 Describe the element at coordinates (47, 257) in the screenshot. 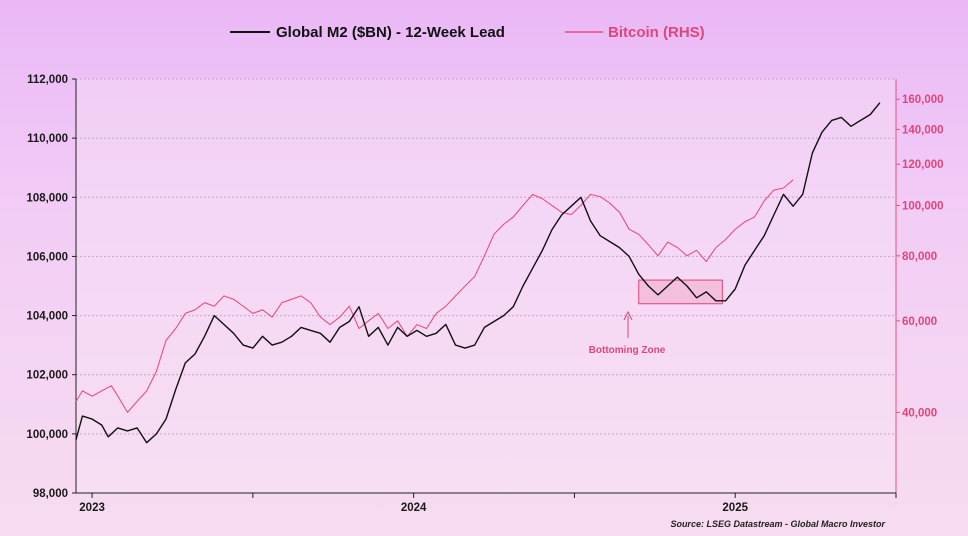

I see `left-tick-label: 106,000` at that location.